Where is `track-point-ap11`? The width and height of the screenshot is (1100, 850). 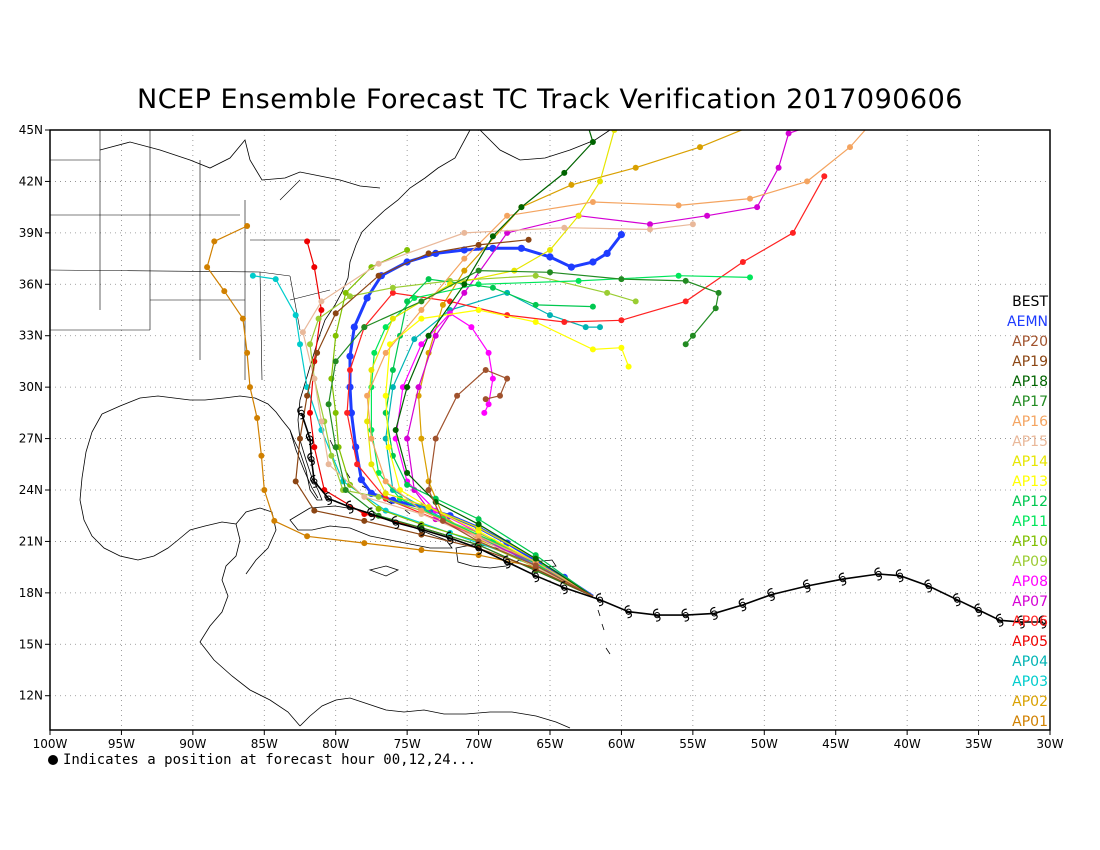 track-point-ap11 is located at coordinates (414, 298).